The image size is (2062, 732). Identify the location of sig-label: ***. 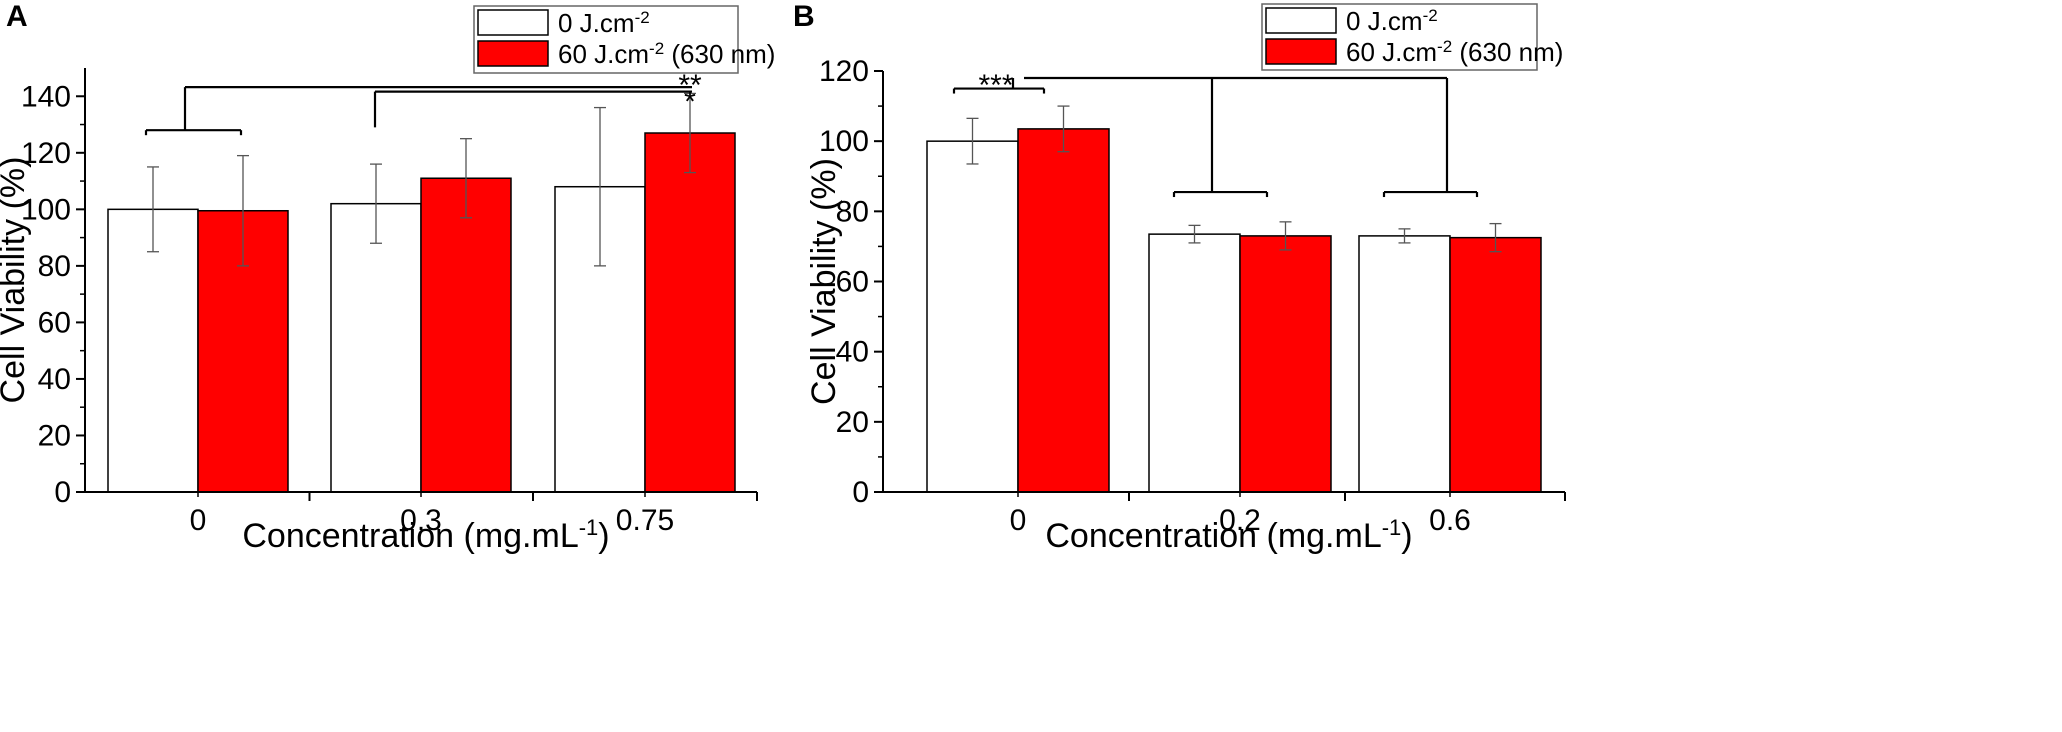
(995, 85).